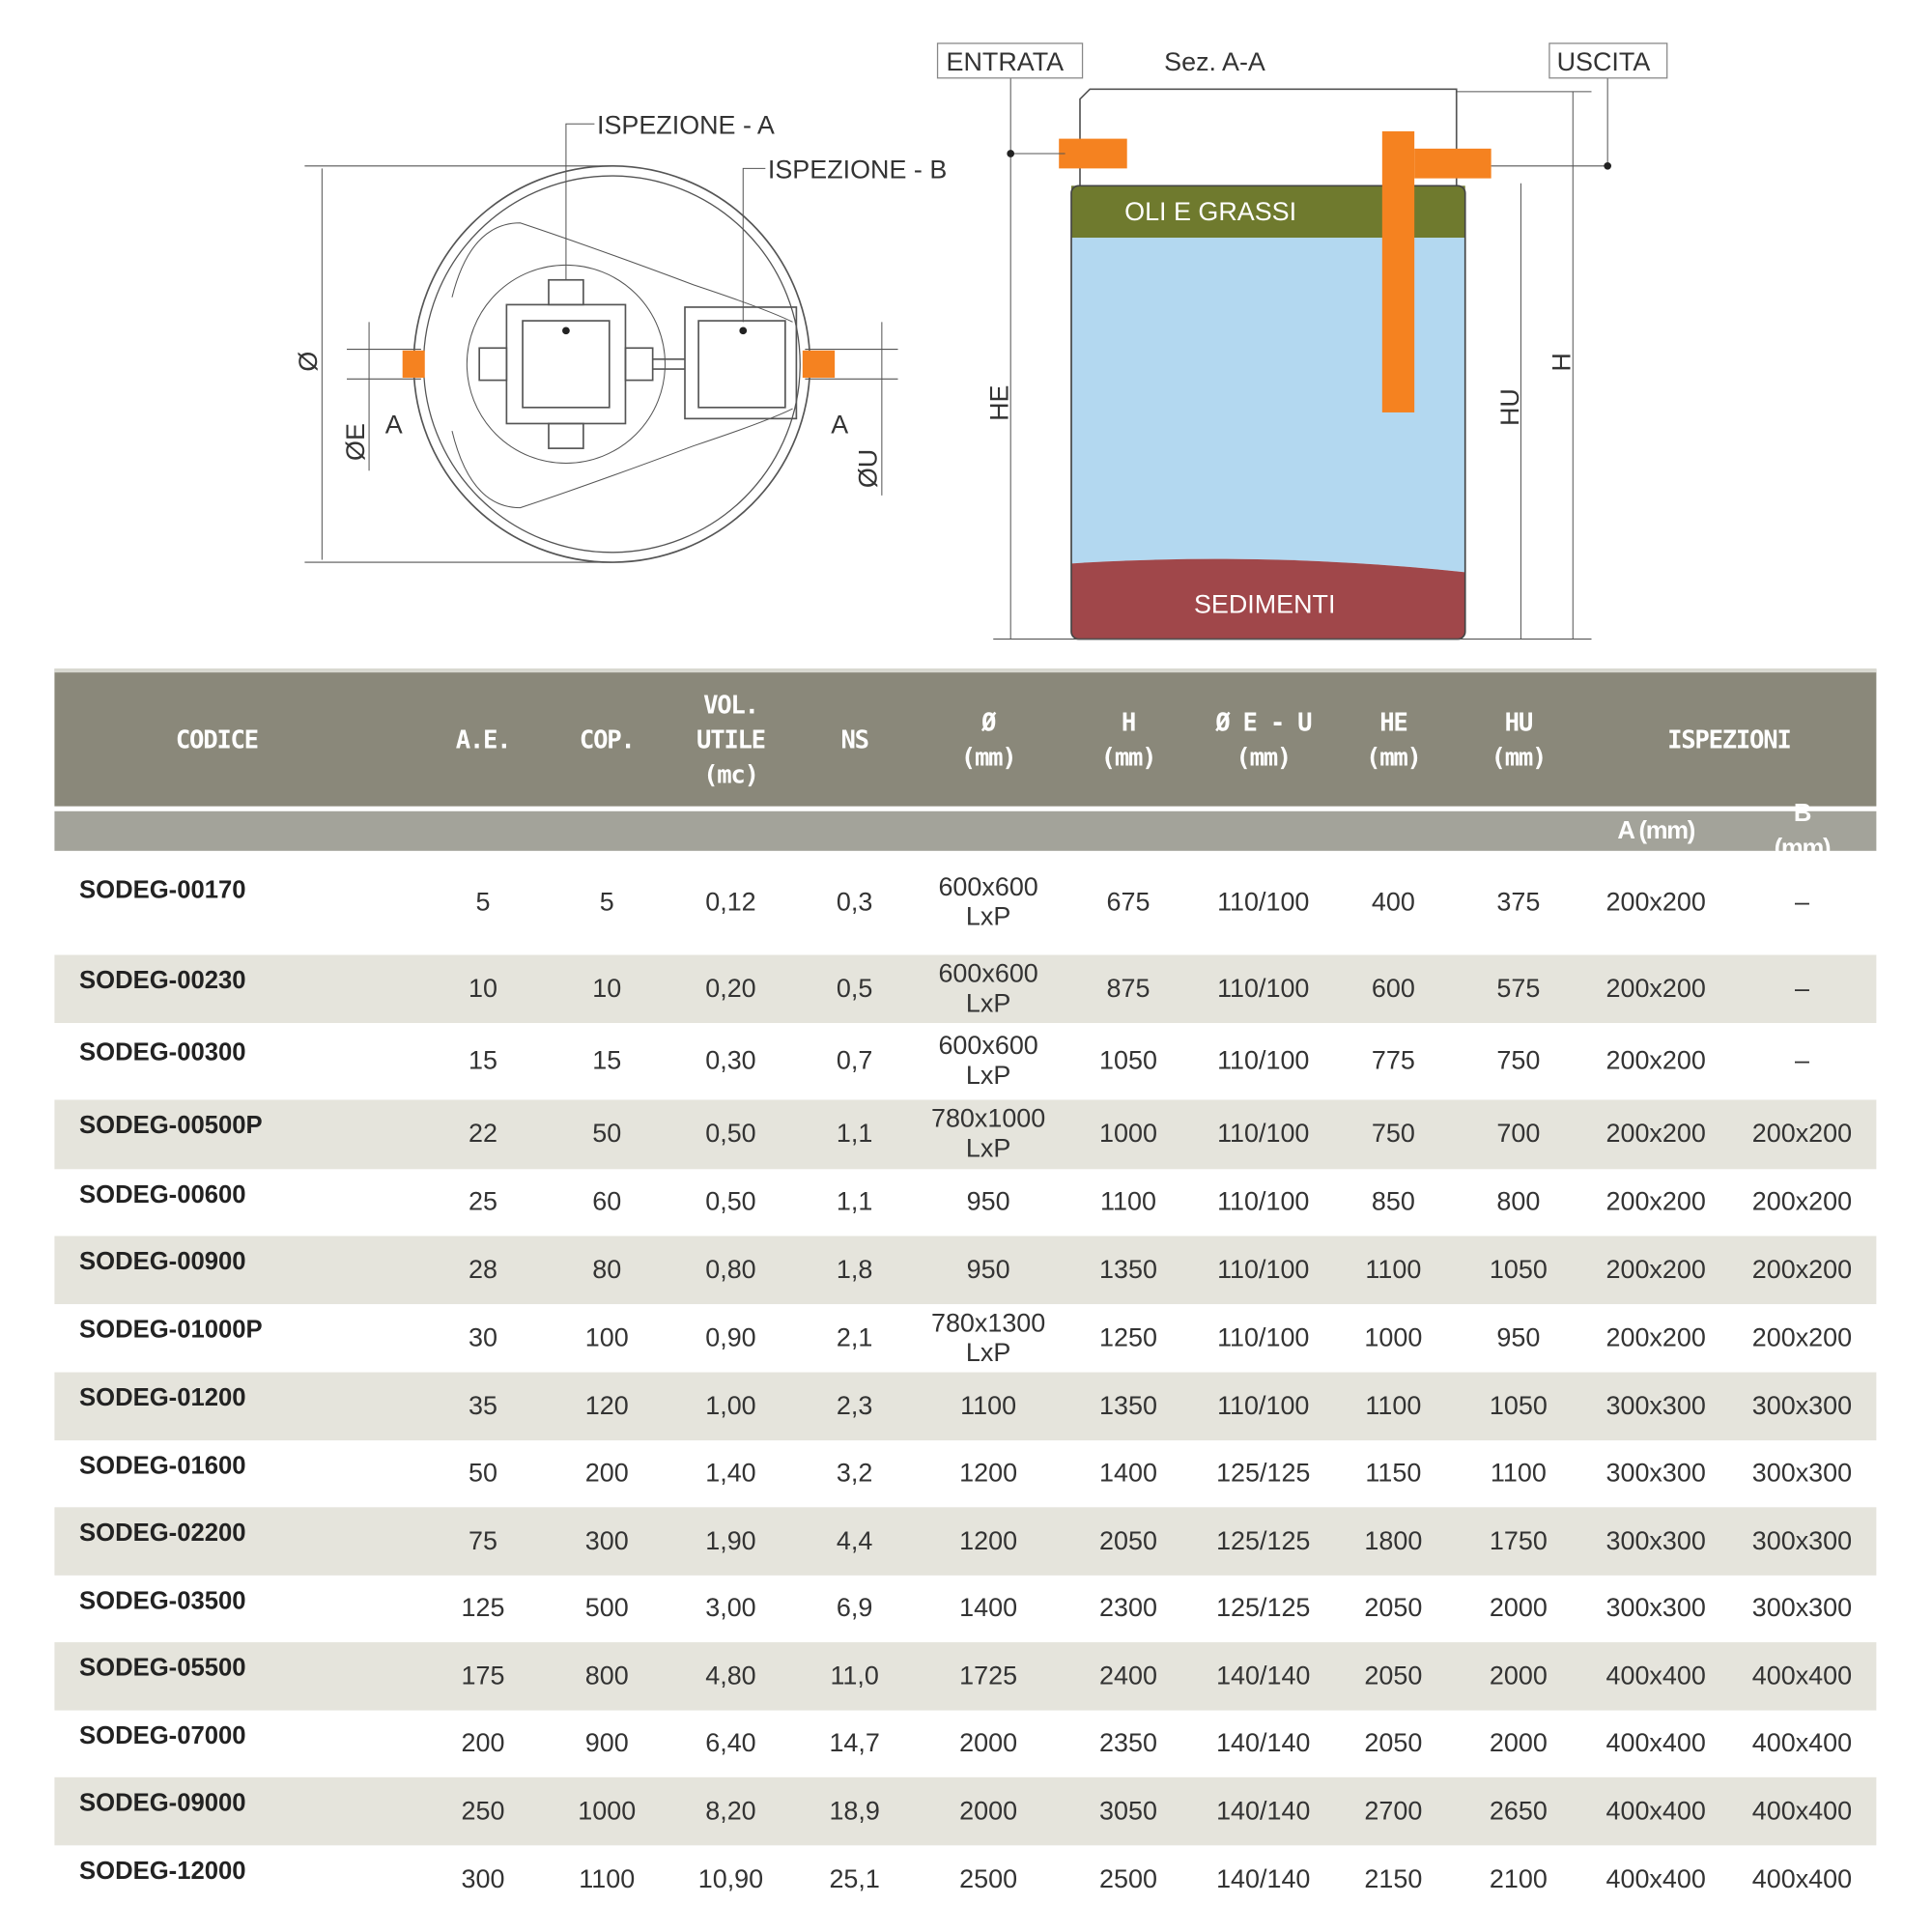  I want to click on cell: 4,4, so click(854, 1540).